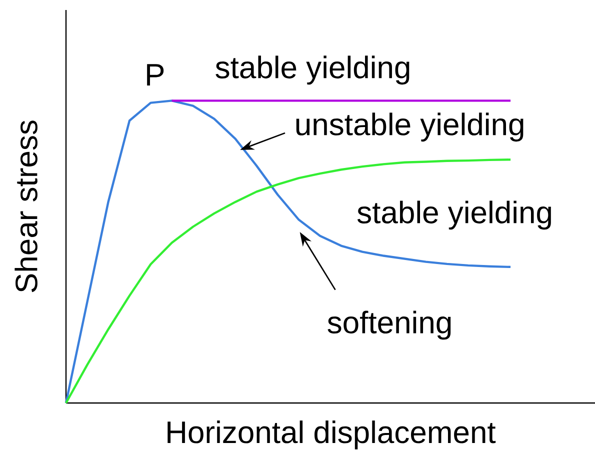 The width and height of the screenshot is (595, 457). Describe the element at coordinates (410, 127) in the screenshot. I see `annotation: unstable yielding` at that location.